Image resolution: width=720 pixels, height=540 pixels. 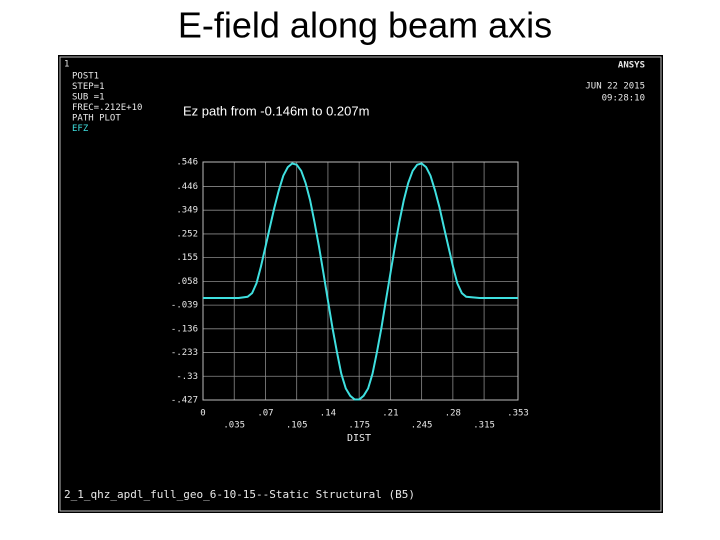 I want to click on header-line: POST1, so click(x=85, y=77).